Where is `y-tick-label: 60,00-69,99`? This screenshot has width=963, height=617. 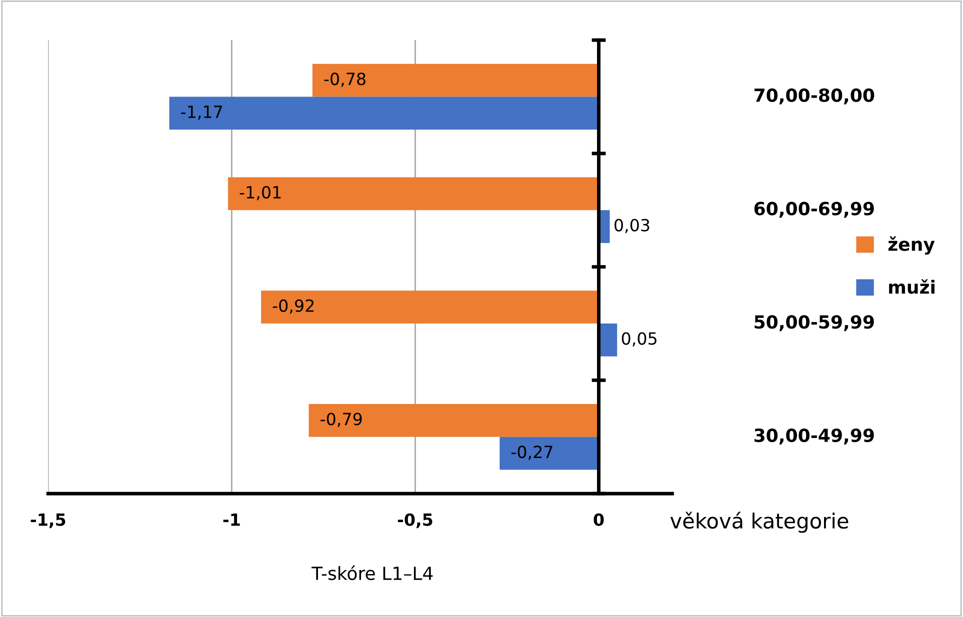 y-tick-label: 60,00-69,99 is located at coordinates (814, 210).